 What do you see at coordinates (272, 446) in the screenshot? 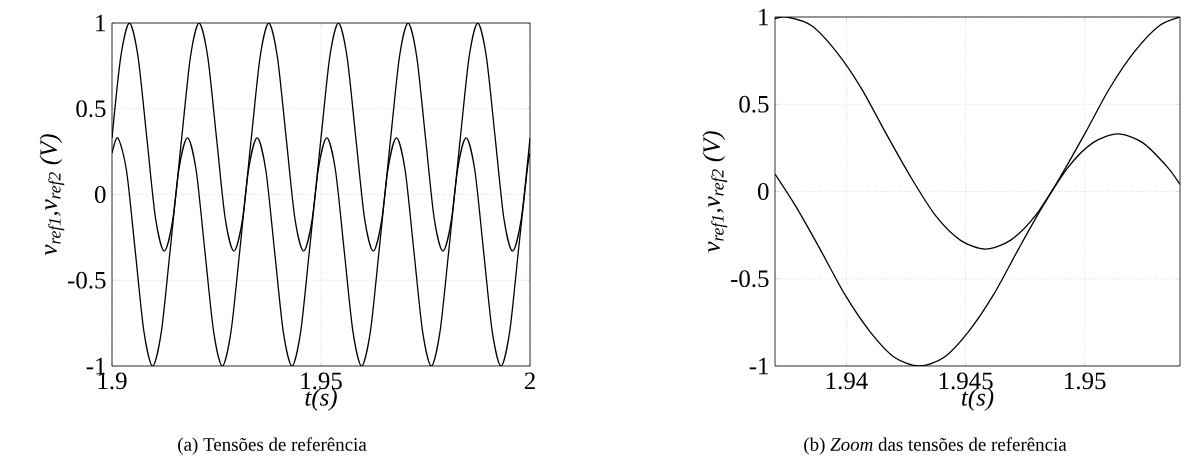
I see `text: (a) Tensões de referência` at bounding box center [272, 446].